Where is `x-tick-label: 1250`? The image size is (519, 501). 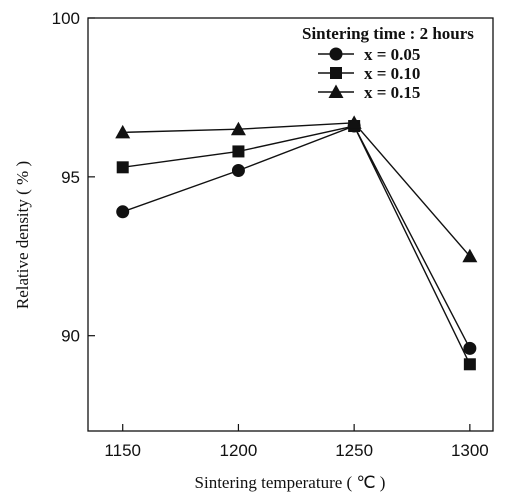
x-tick-label: 1250 is located at coordinates (354, 450).